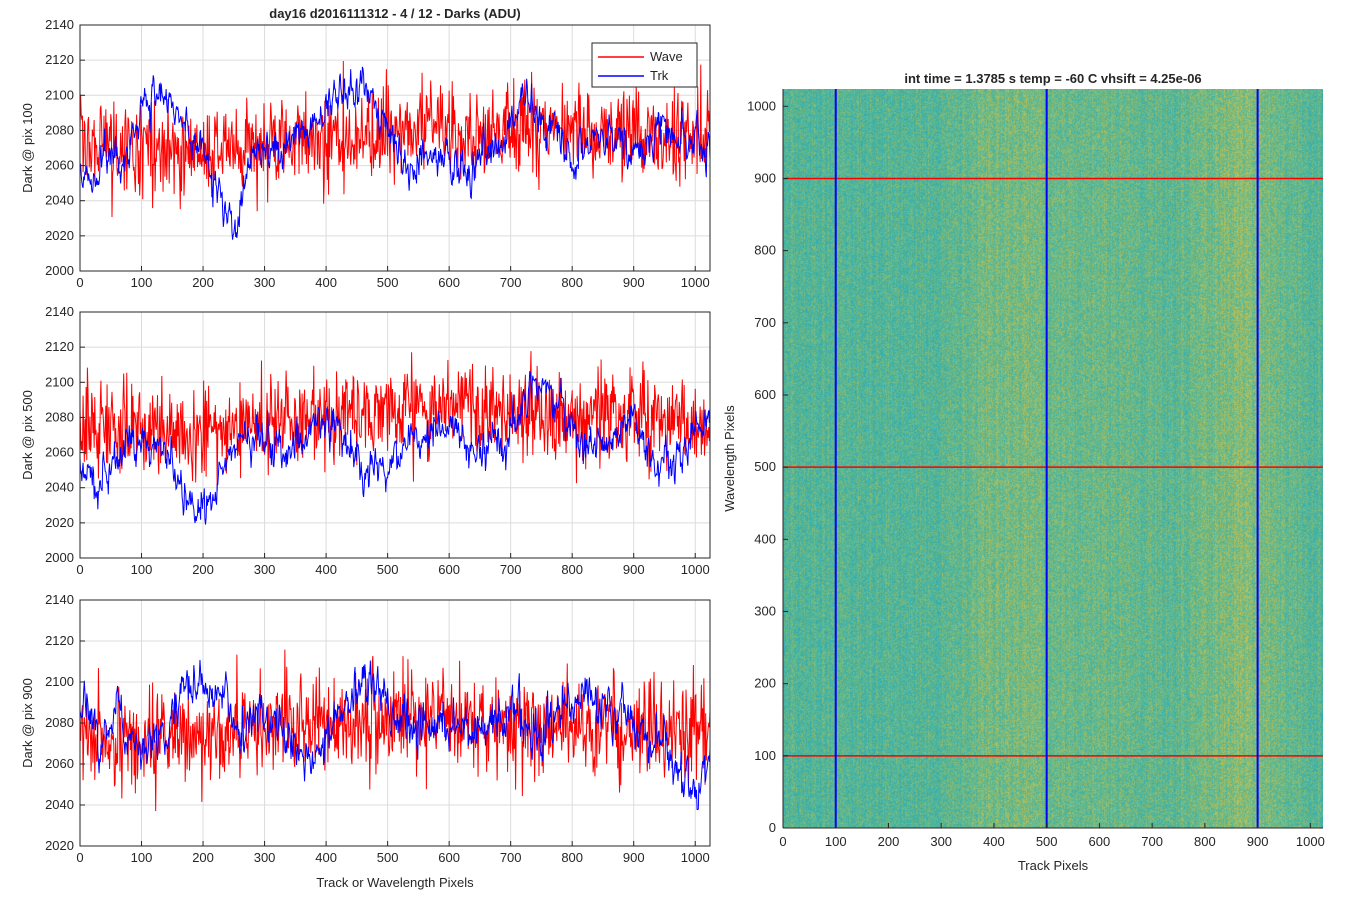 The height and width of the screenshot is (900, 1350). Describe the element at coordinates (659, 75) in the screenshot. I see `legend-label-trk: Trk` at that location.